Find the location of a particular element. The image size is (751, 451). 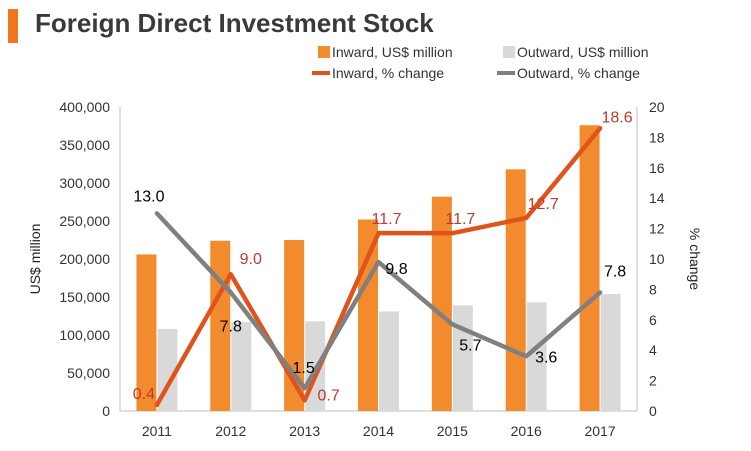

legend-label: Outward, % change is located at coordinates (578, 73).